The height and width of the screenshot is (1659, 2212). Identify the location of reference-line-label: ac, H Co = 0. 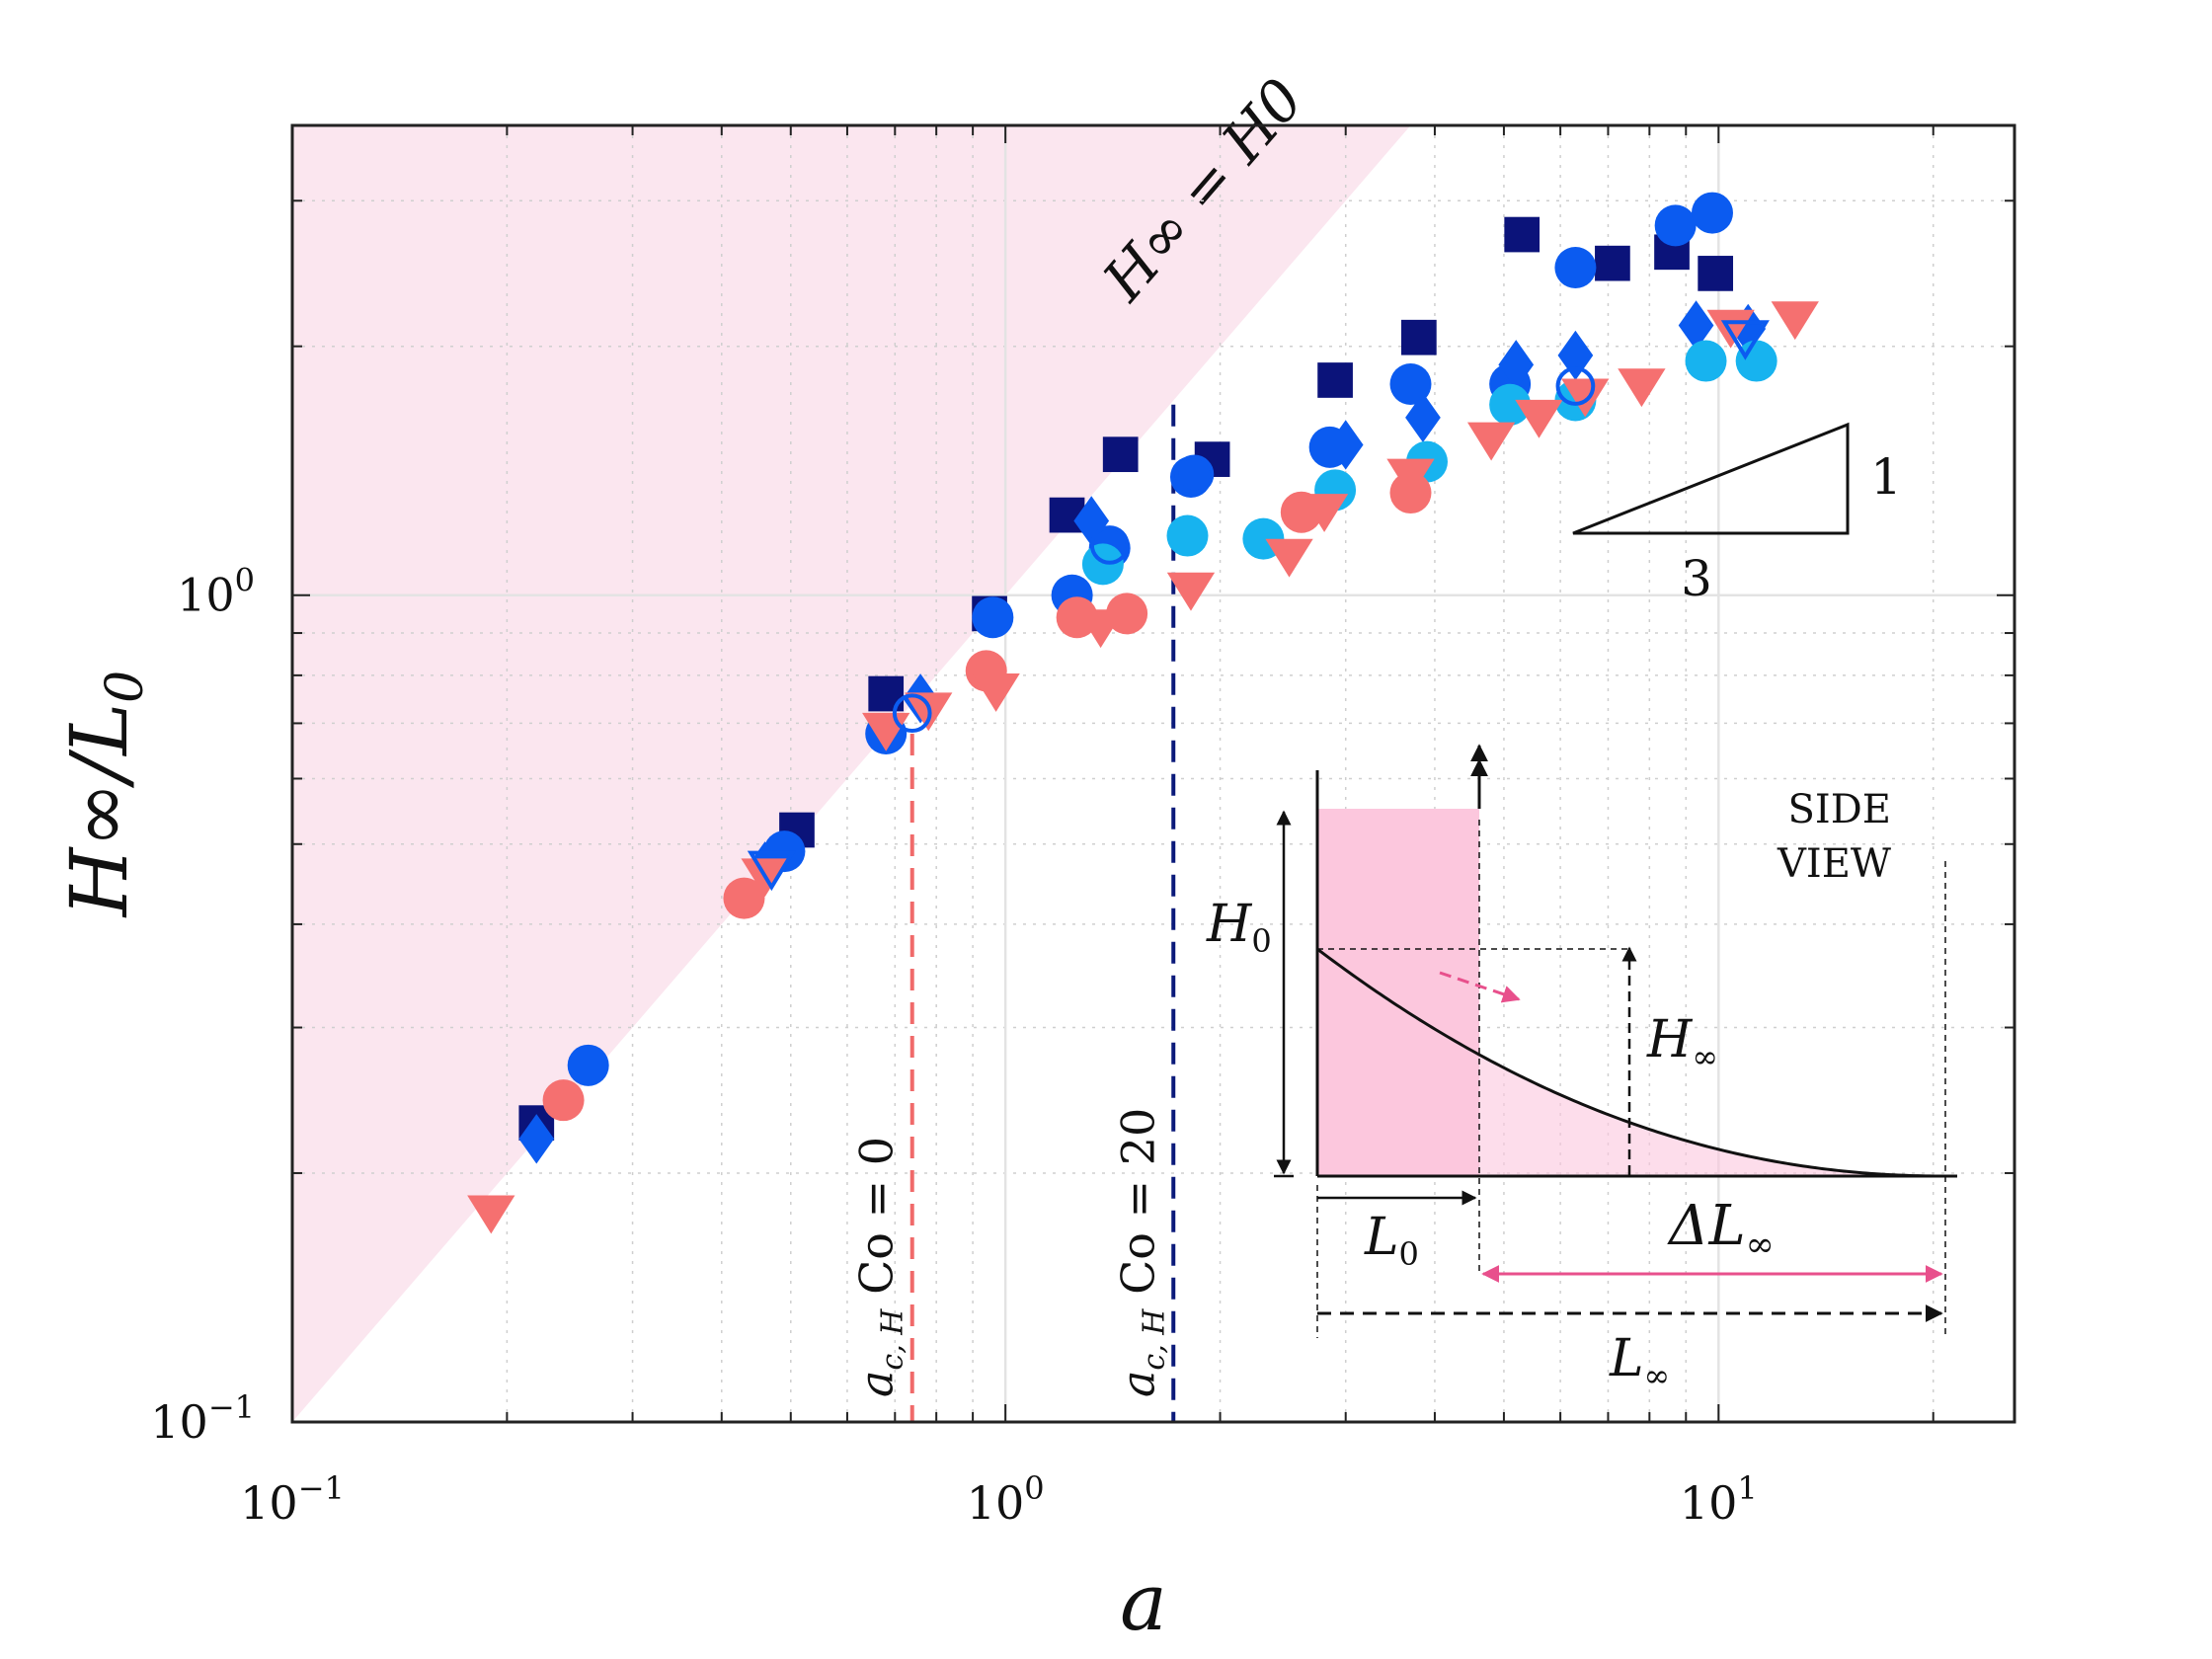
(880, 1267).